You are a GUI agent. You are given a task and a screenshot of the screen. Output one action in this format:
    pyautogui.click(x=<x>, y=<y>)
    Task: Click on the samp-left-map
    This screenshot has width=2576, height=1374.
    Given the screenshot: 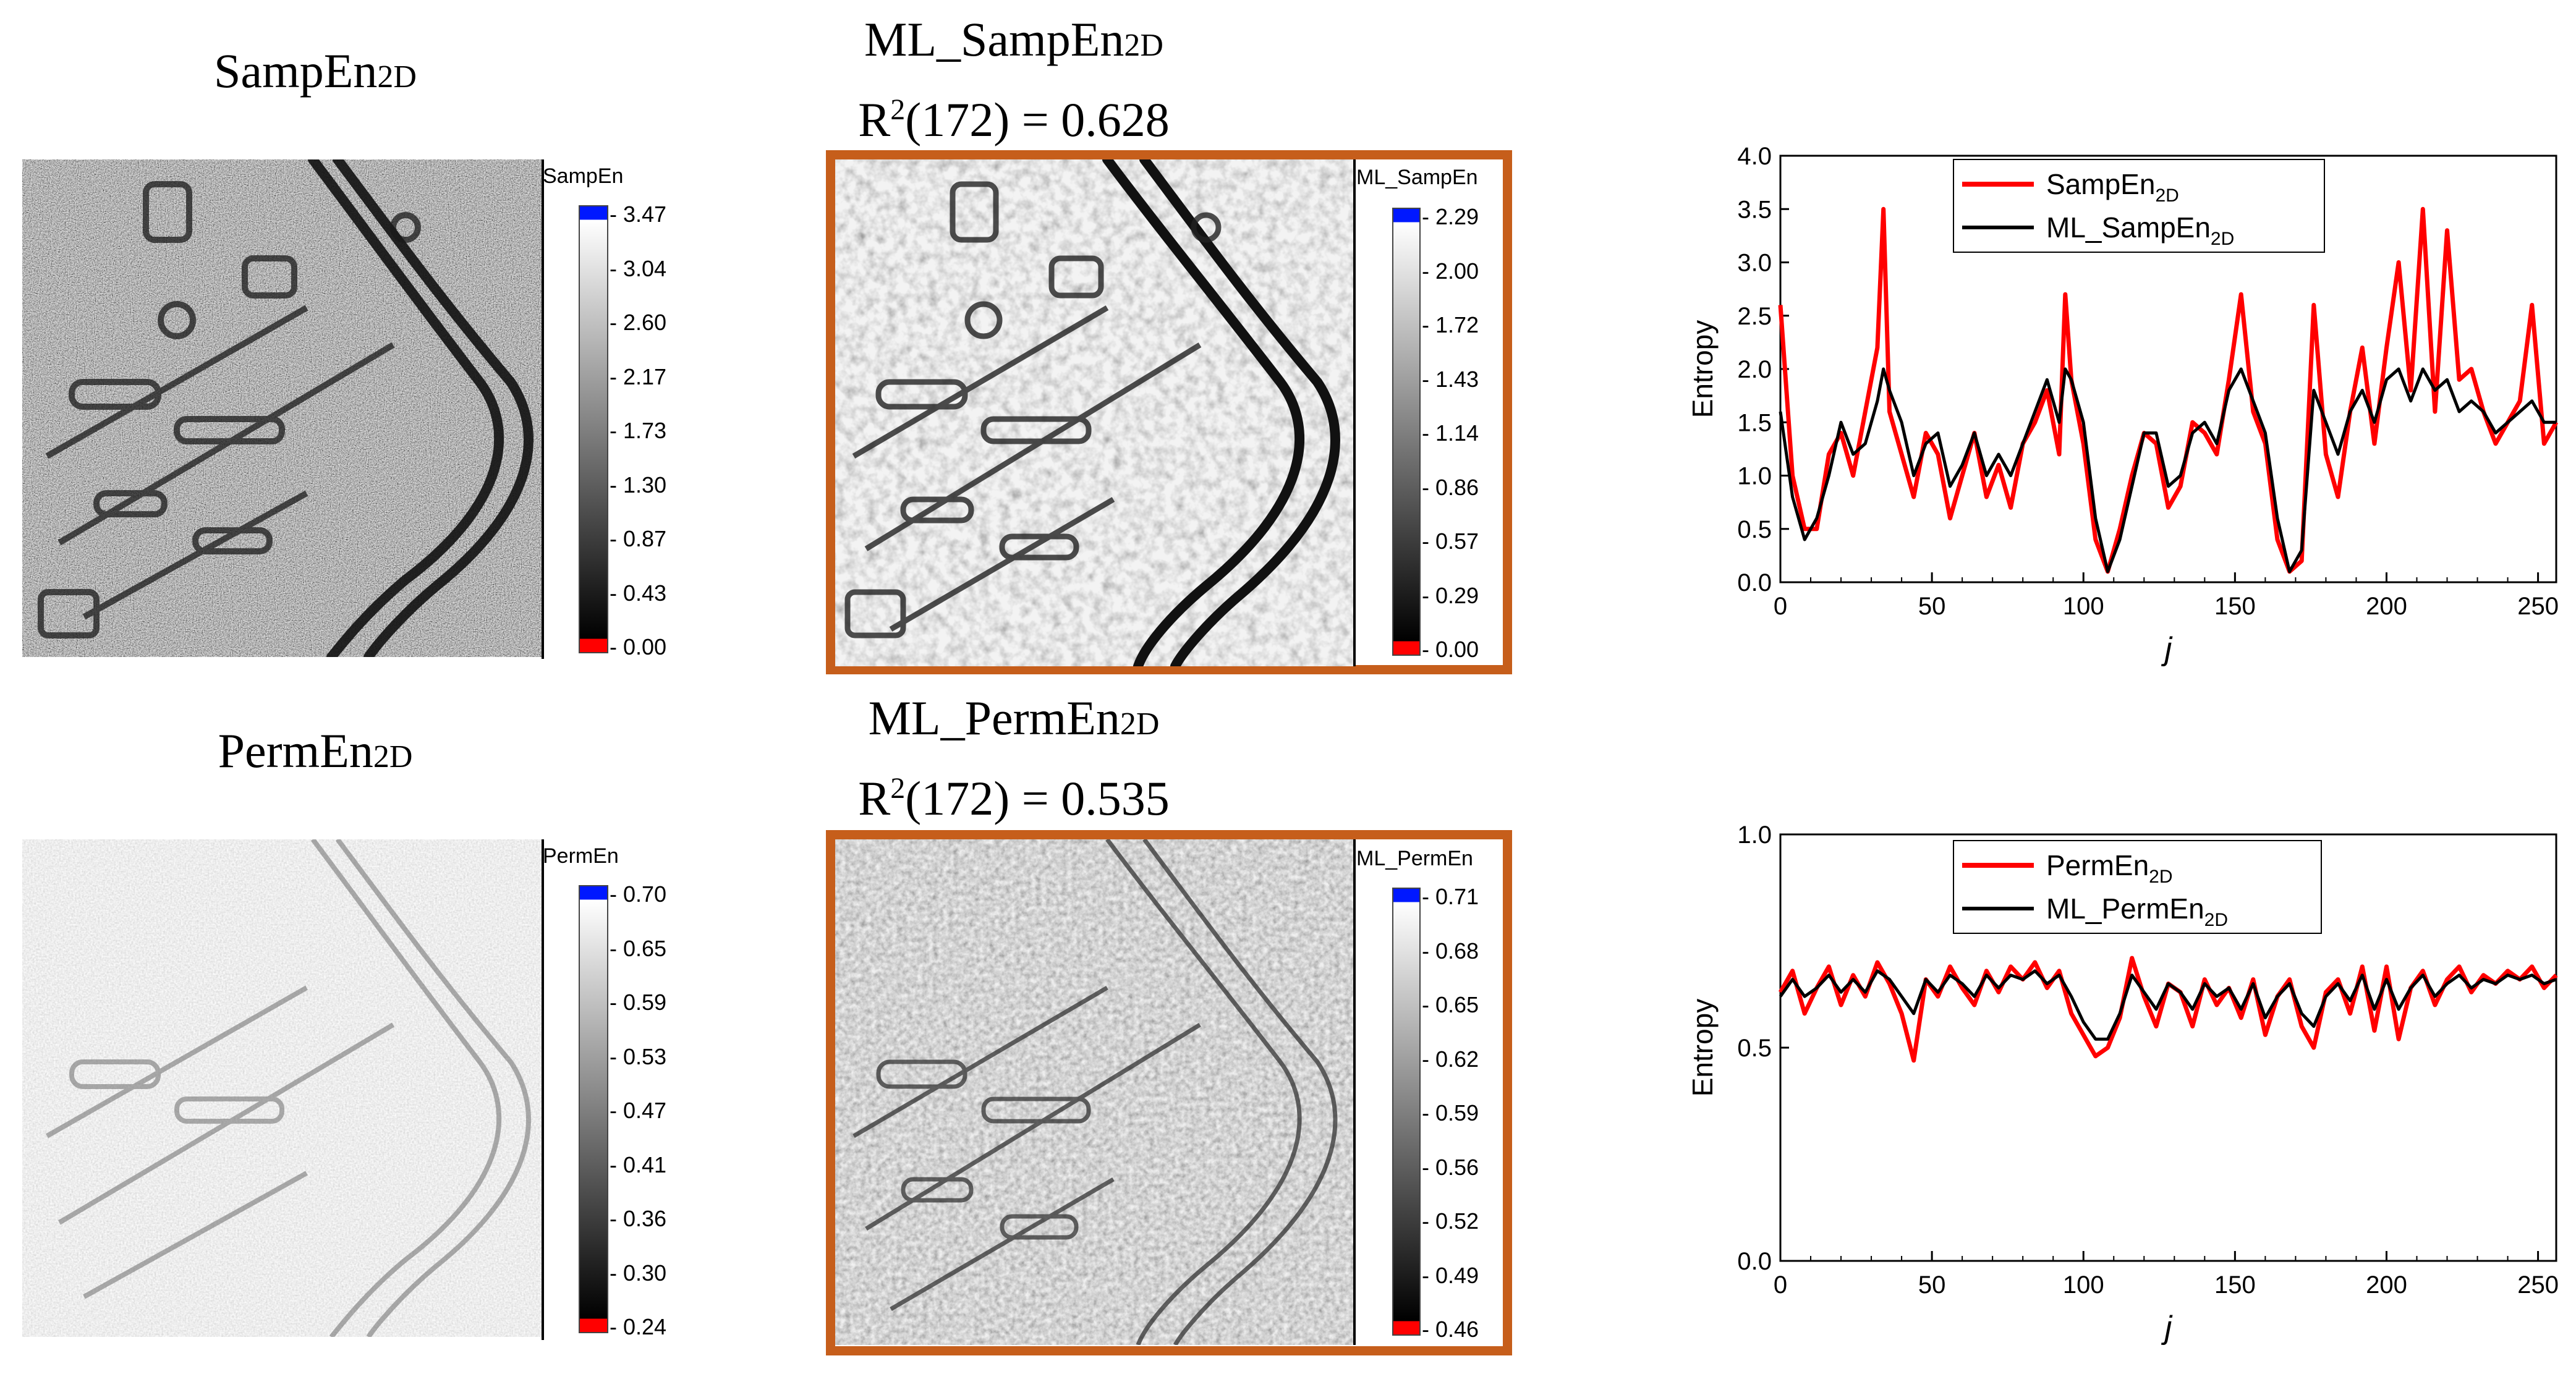 What is the action you would take?
    pyautogui.click(x=282, y=408)
    